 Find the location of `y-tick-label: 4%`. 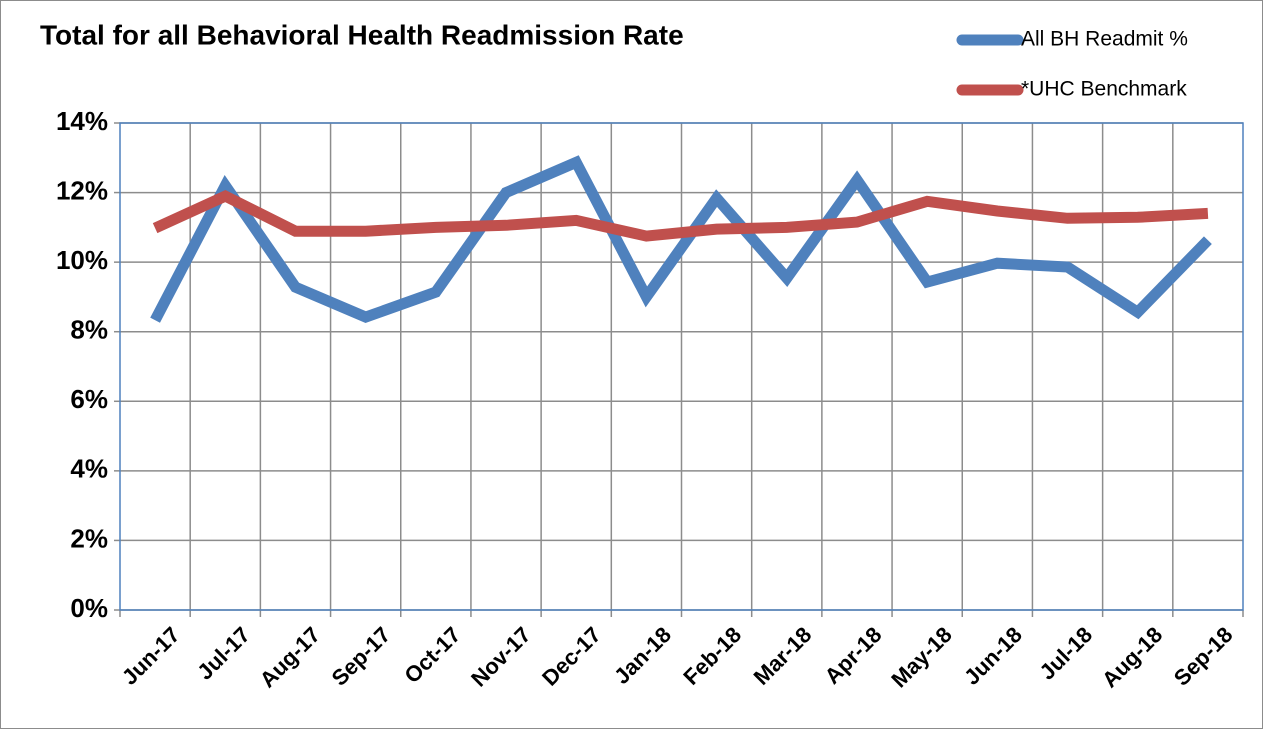

y-tick-label: 4% is located at coordinates (89, 469).